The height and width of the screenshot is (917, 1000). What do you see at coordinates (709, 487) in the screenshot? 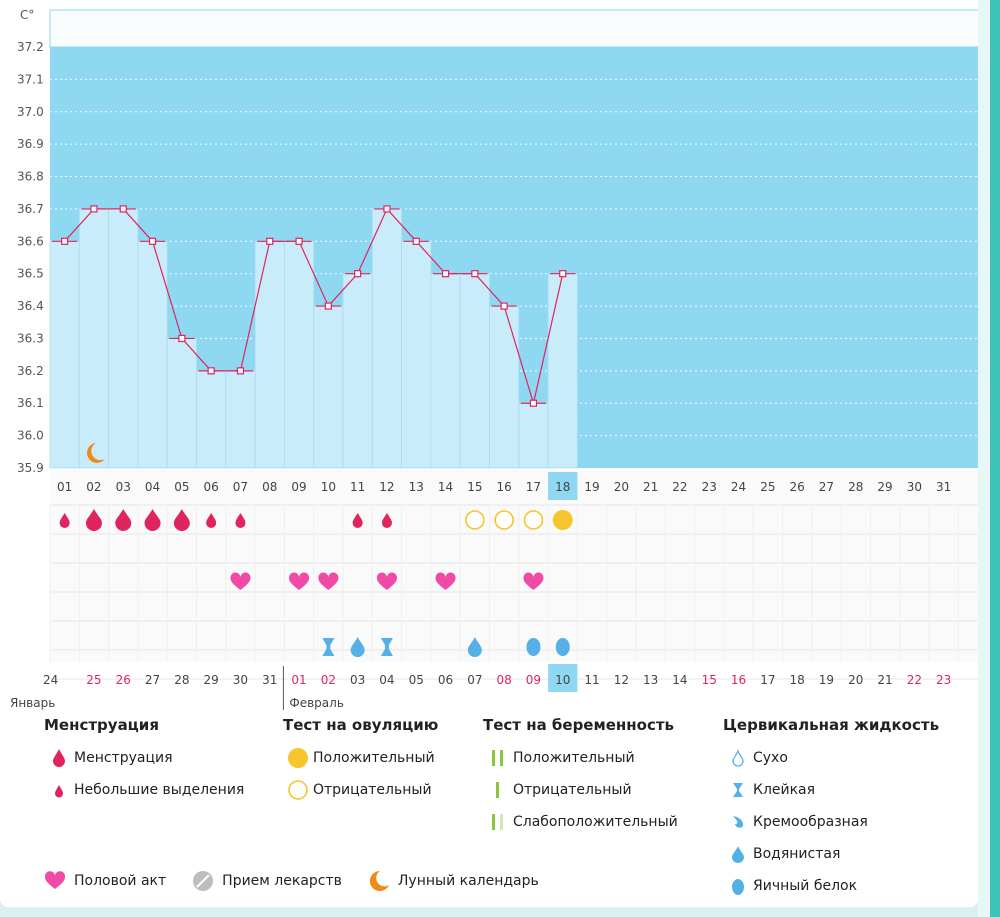
I see `cycle-day-label: 23` at bounding box center [709, 487].